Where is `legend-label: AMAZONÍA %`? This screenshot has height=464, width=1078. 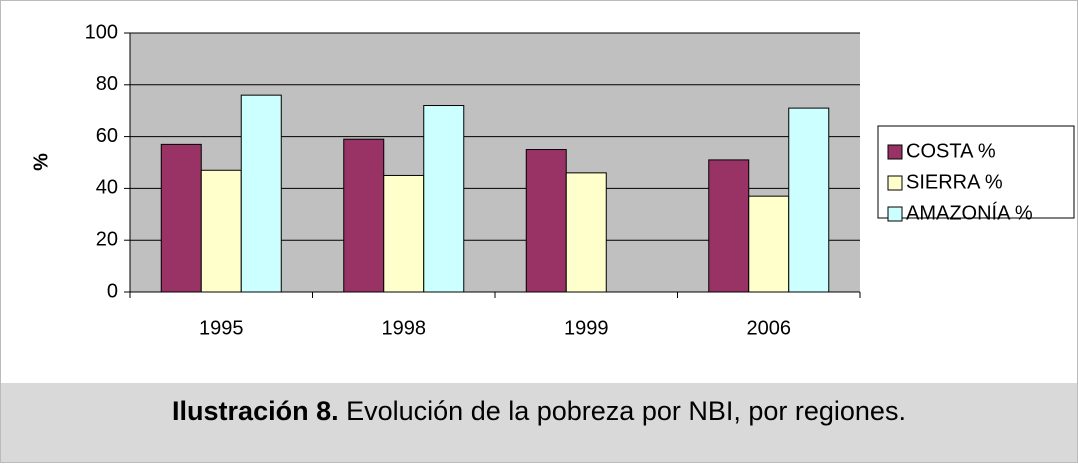 legend-label: AMAZONÍA % is located at coordinates (969, 212).